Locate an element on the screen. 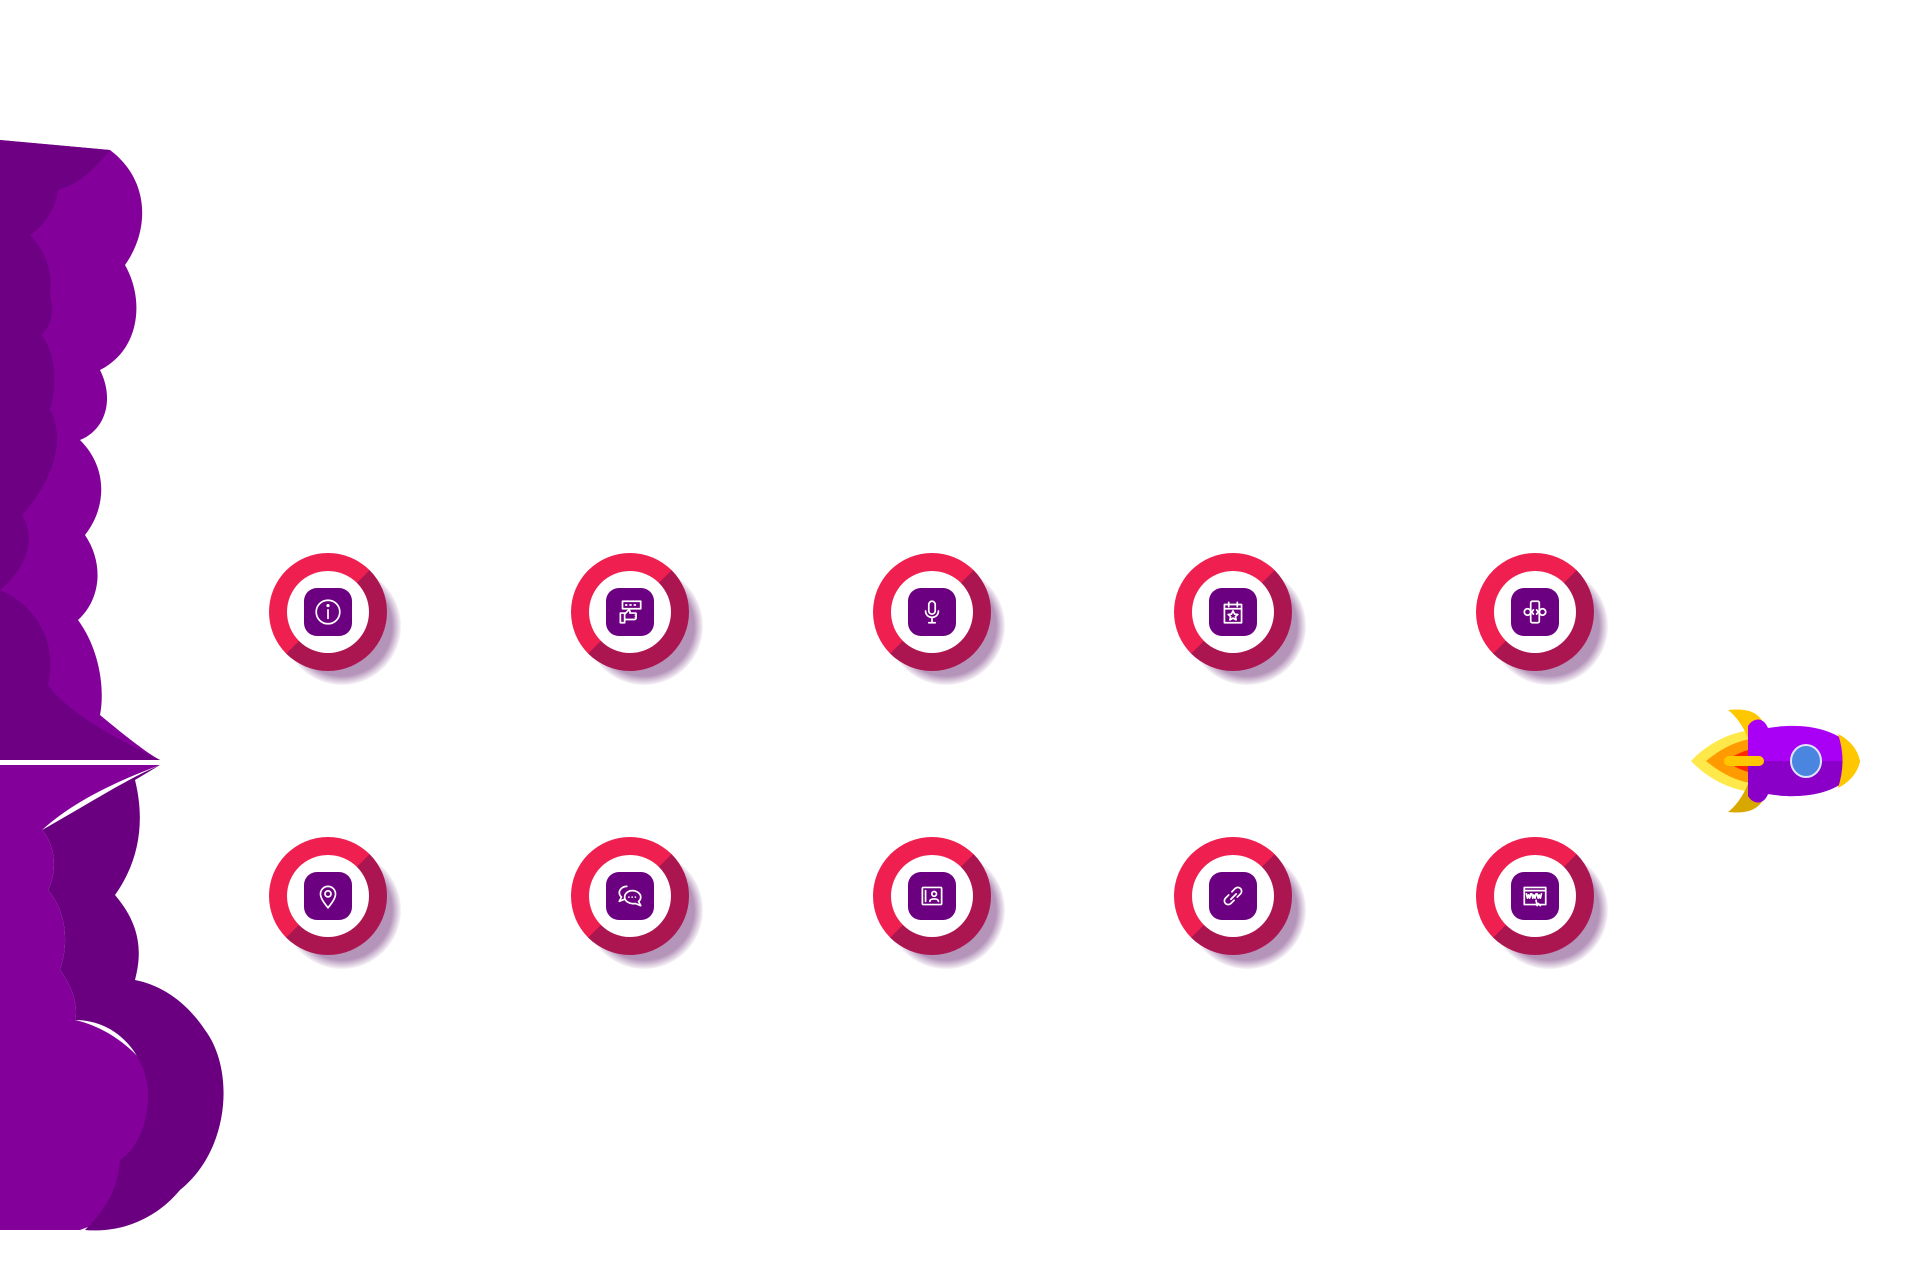  feature-badge-website-www is located at coordinates (1542, 903).